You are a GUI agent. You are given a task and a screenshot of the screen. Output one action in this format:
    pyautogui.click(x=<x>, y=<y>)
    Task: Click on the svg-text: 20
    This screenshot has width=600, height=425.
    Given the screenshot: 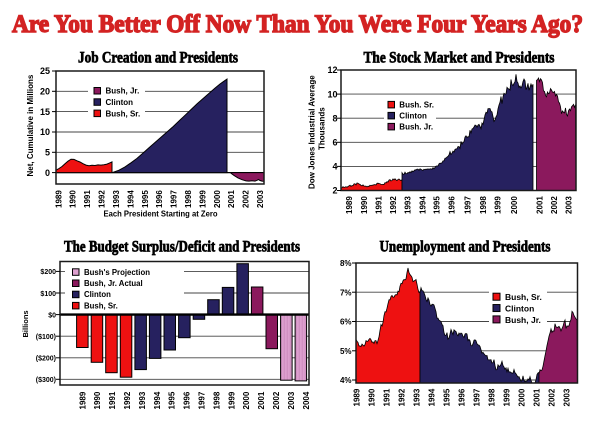 What is the action you would take?
    pyautogui.click(x=45, y=92)
    